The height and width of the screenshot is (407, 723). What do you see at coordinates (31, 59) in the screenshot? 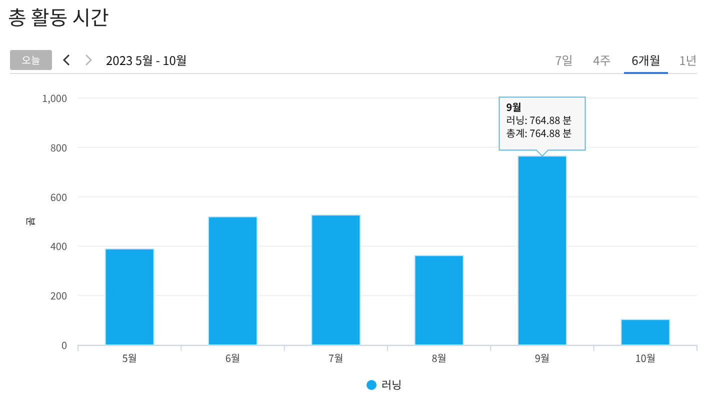
I see `text: 오늘` at bounding box center [31, 59].